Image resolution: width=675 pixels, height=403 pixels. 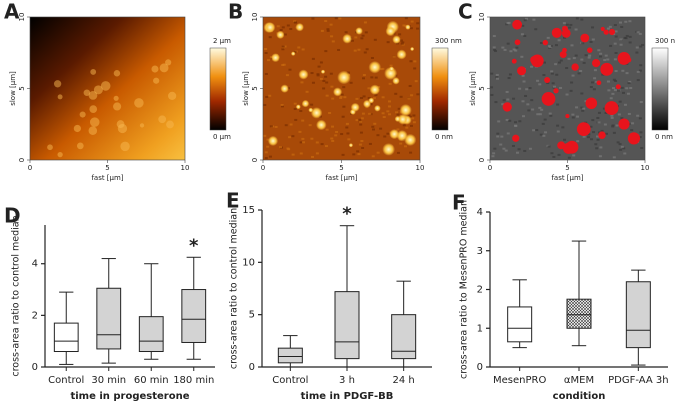 What do you see at coordinates (567, 178) in the screenshot?
I see `x-axis-label: fast [µm]` at bounding box center [567, 178].